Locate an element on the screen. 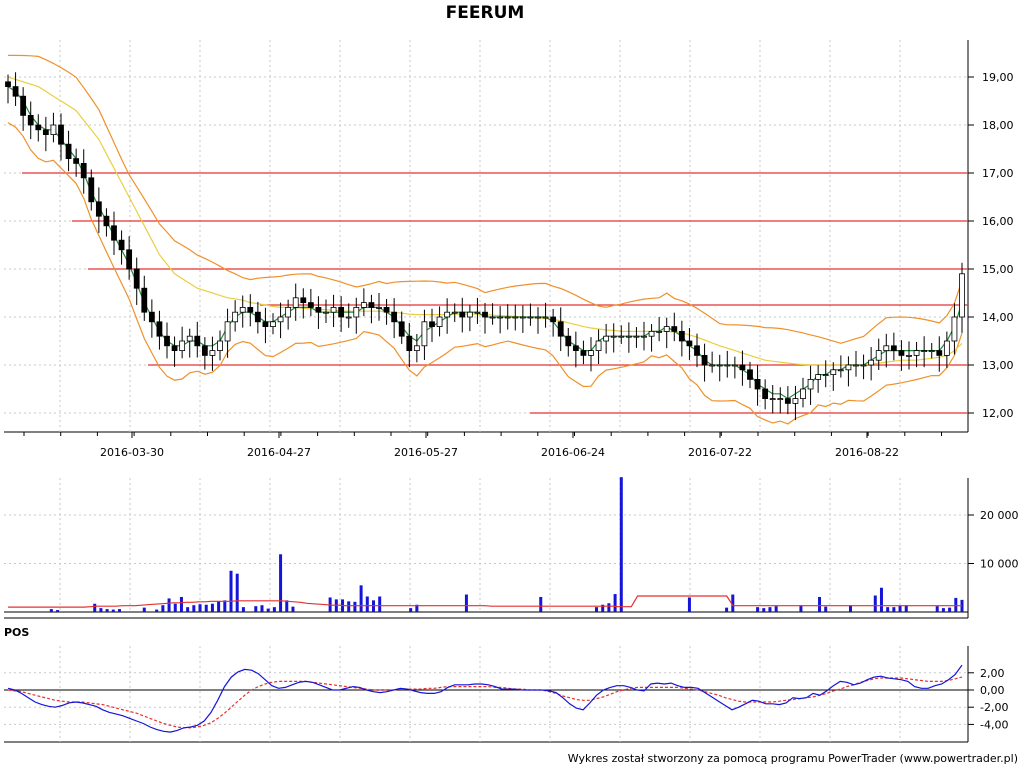 The image size is (1024, 768). x-tick-label: 2016-08-22 is located at coordinates (867, 452).